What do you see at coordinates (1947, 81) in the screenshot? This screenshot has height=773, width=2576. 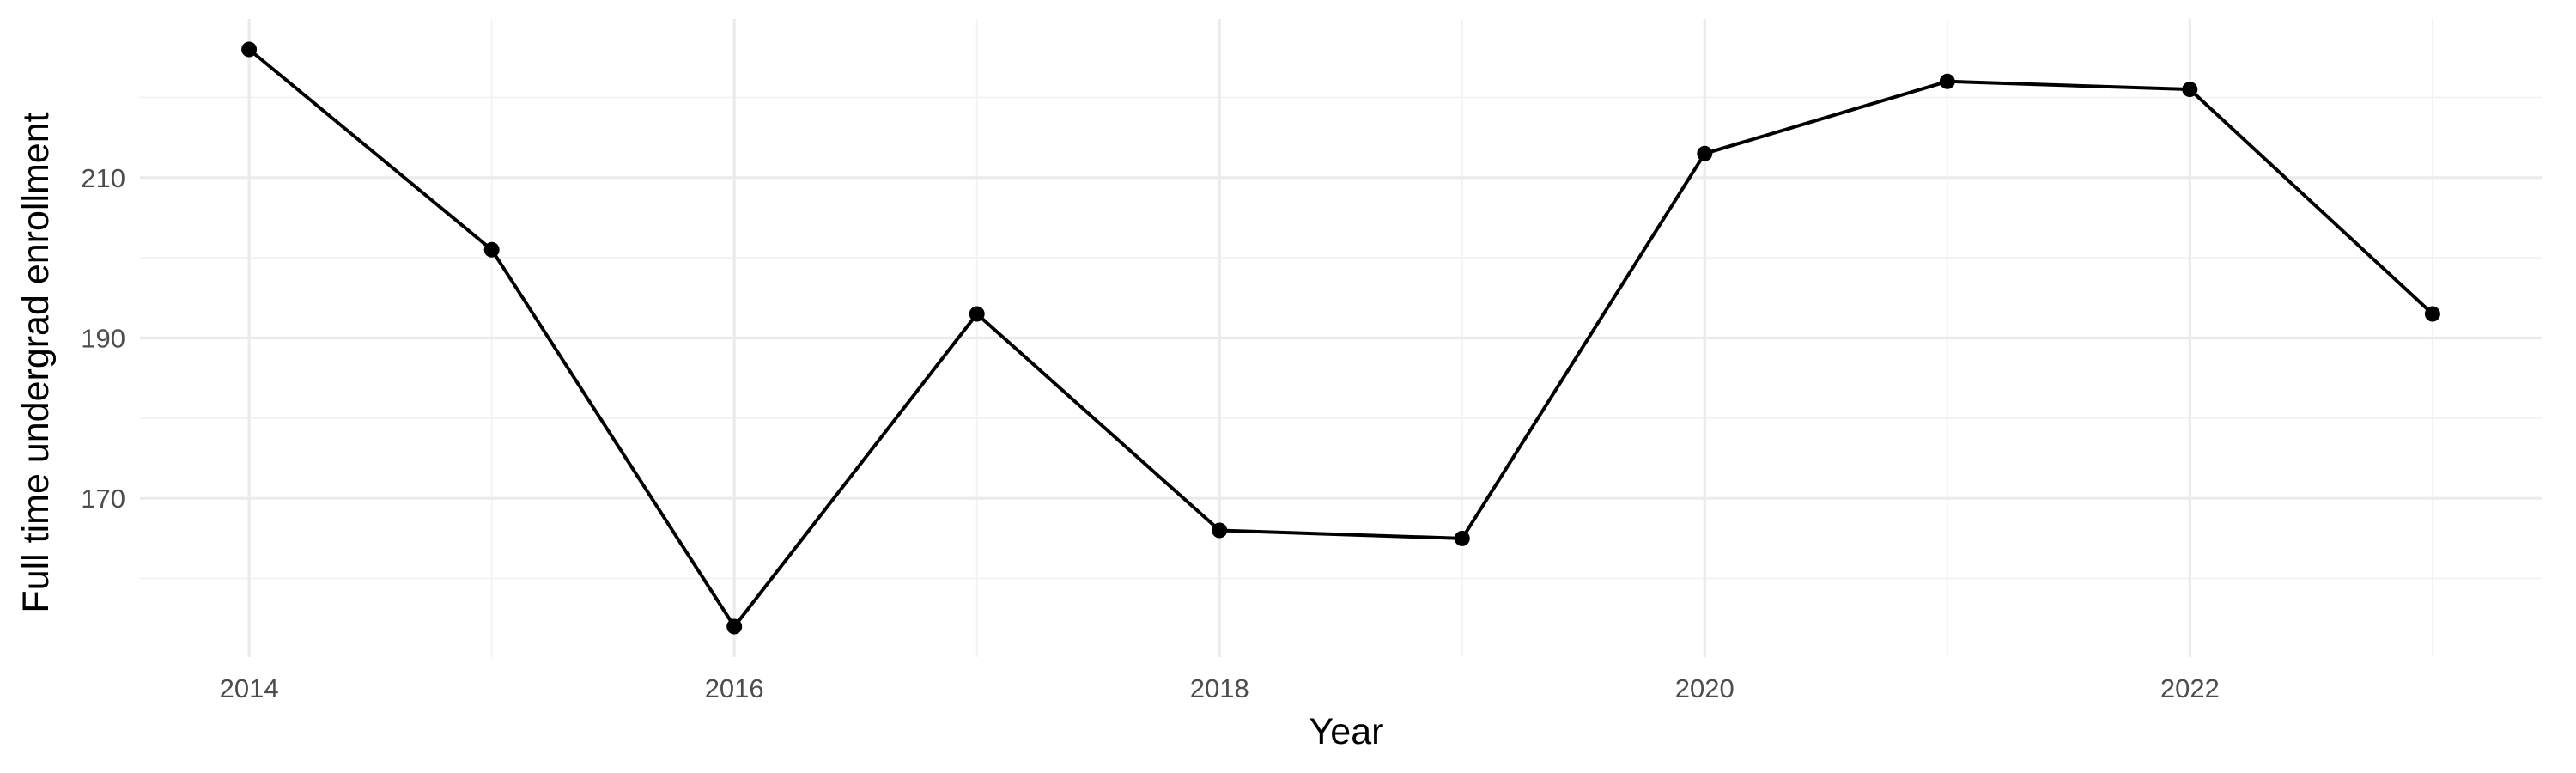 I see `data-point-2021` at bounding box center [1947, 81].